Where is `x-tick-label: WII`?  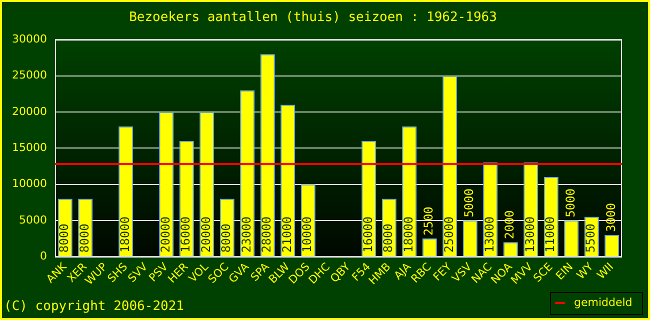
x-tick-label: WII is located at coordinates (605, 271).